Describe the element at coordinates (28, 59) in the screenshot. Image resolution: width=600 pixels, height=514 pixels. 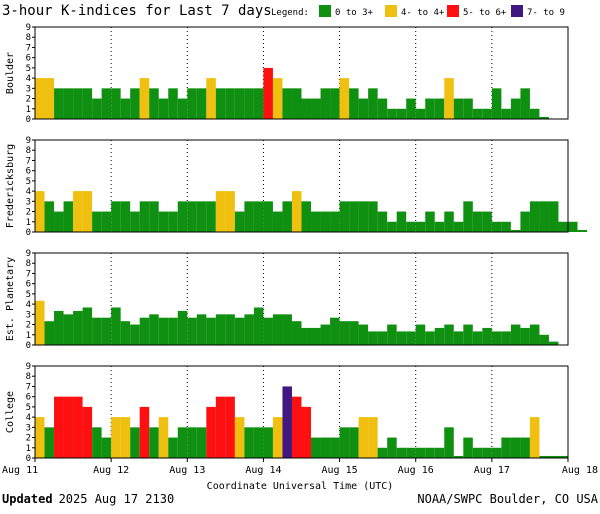
I see `y-tick-label: 6` at that location.